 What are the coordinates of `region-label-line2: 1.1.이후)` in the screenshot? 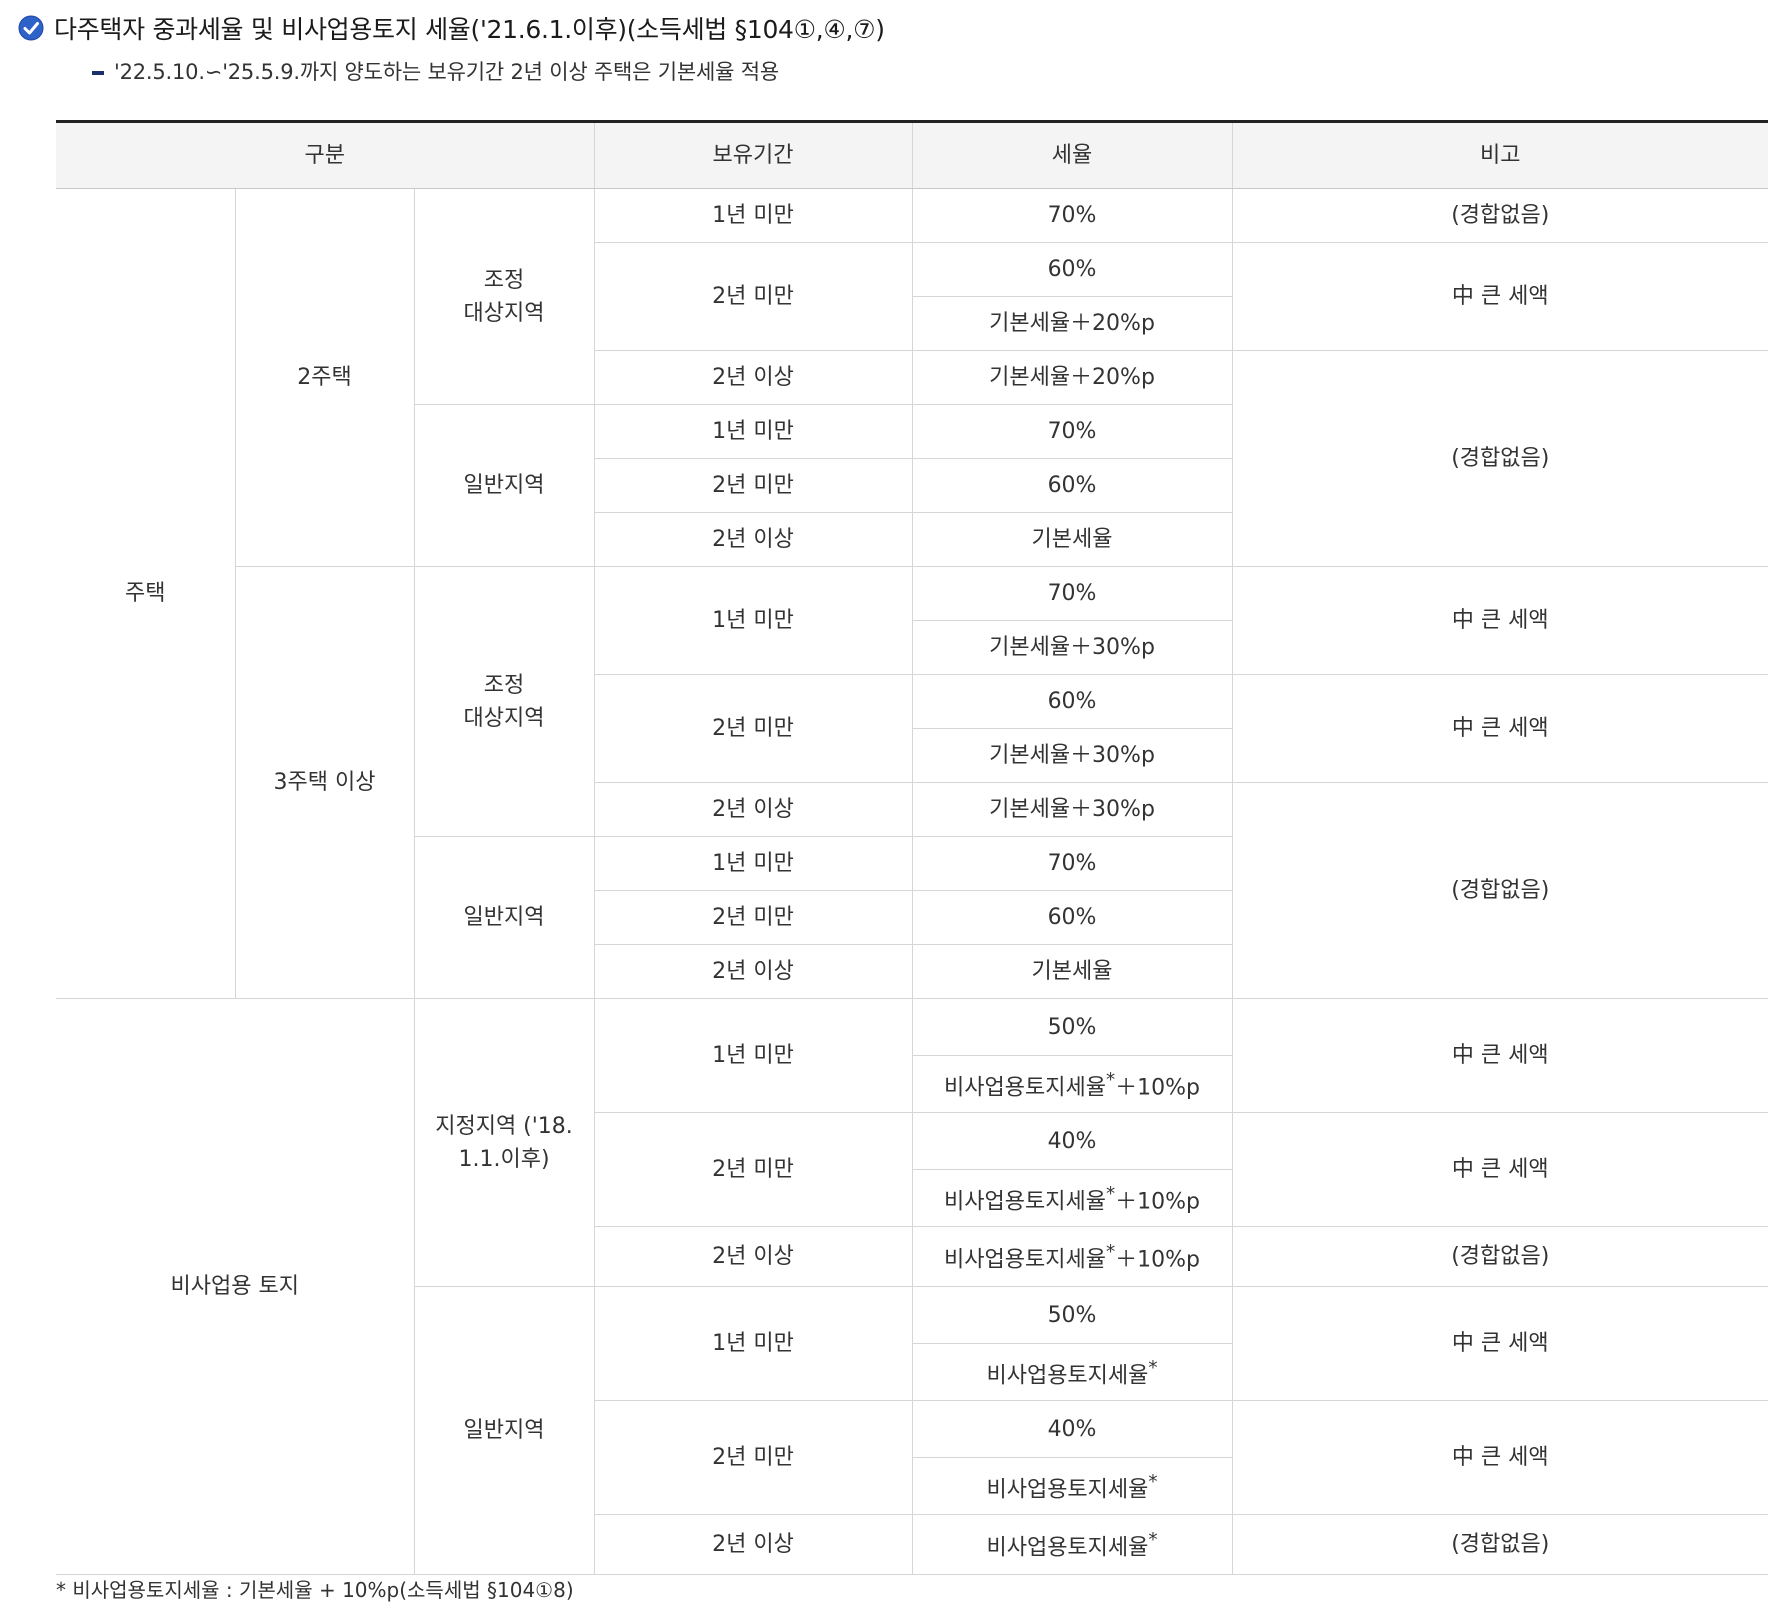 It's located at (504, 1159).